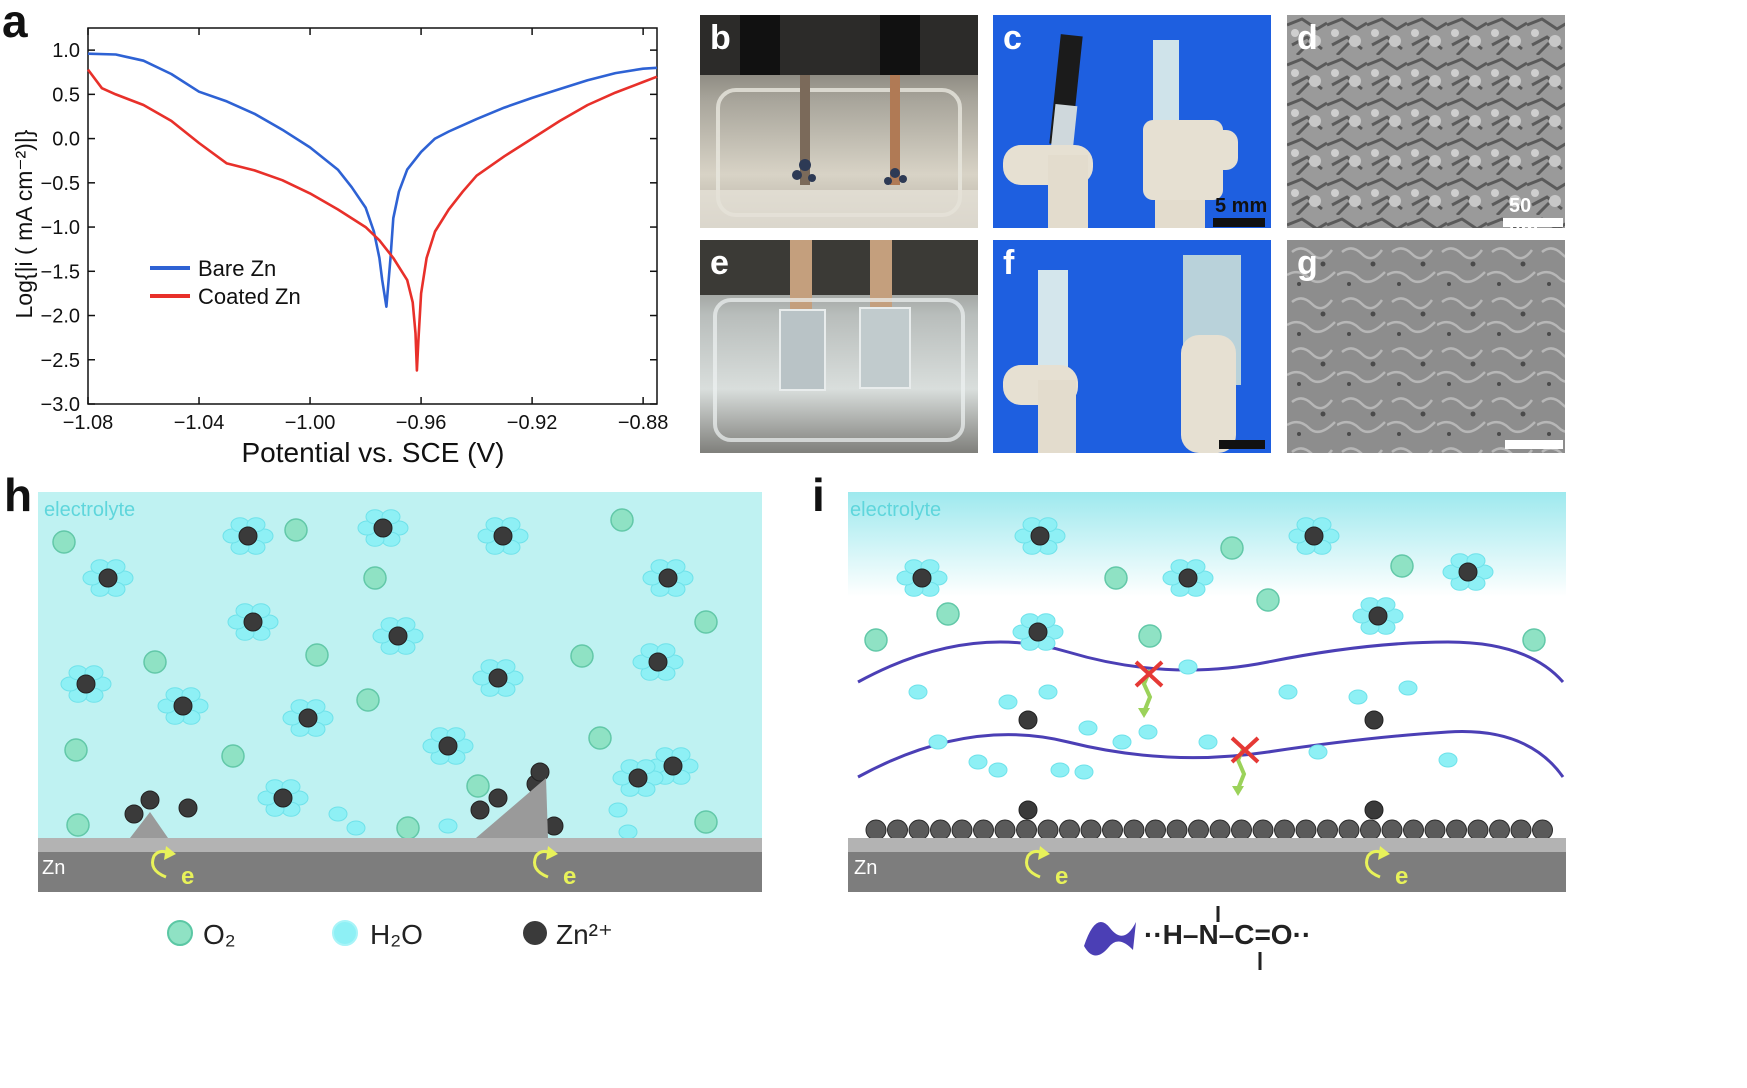 This screenshot has width=1747, height=1088. I want to click on photo-d-sem-bare: d 50 µm, so click(1426, 121).